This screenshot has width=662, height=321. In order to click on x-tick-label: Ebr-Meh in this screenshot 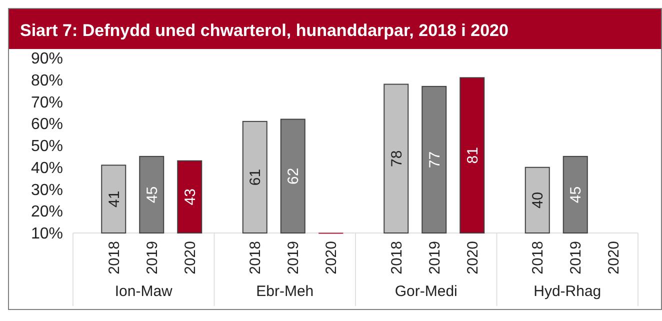, I will do `click(285, 291)`.